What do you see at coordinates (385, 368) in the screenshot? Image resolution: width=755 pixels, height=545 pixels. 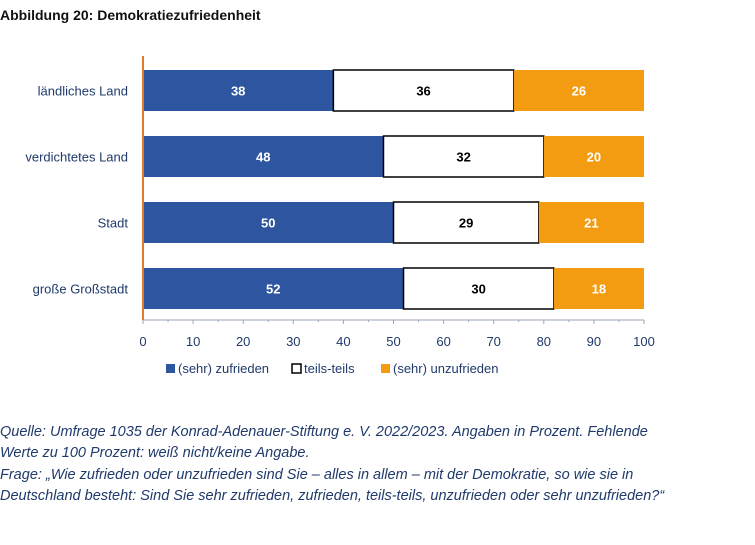 I see `legend-swatch-unzufrieden` at bounding box center [385, 368].